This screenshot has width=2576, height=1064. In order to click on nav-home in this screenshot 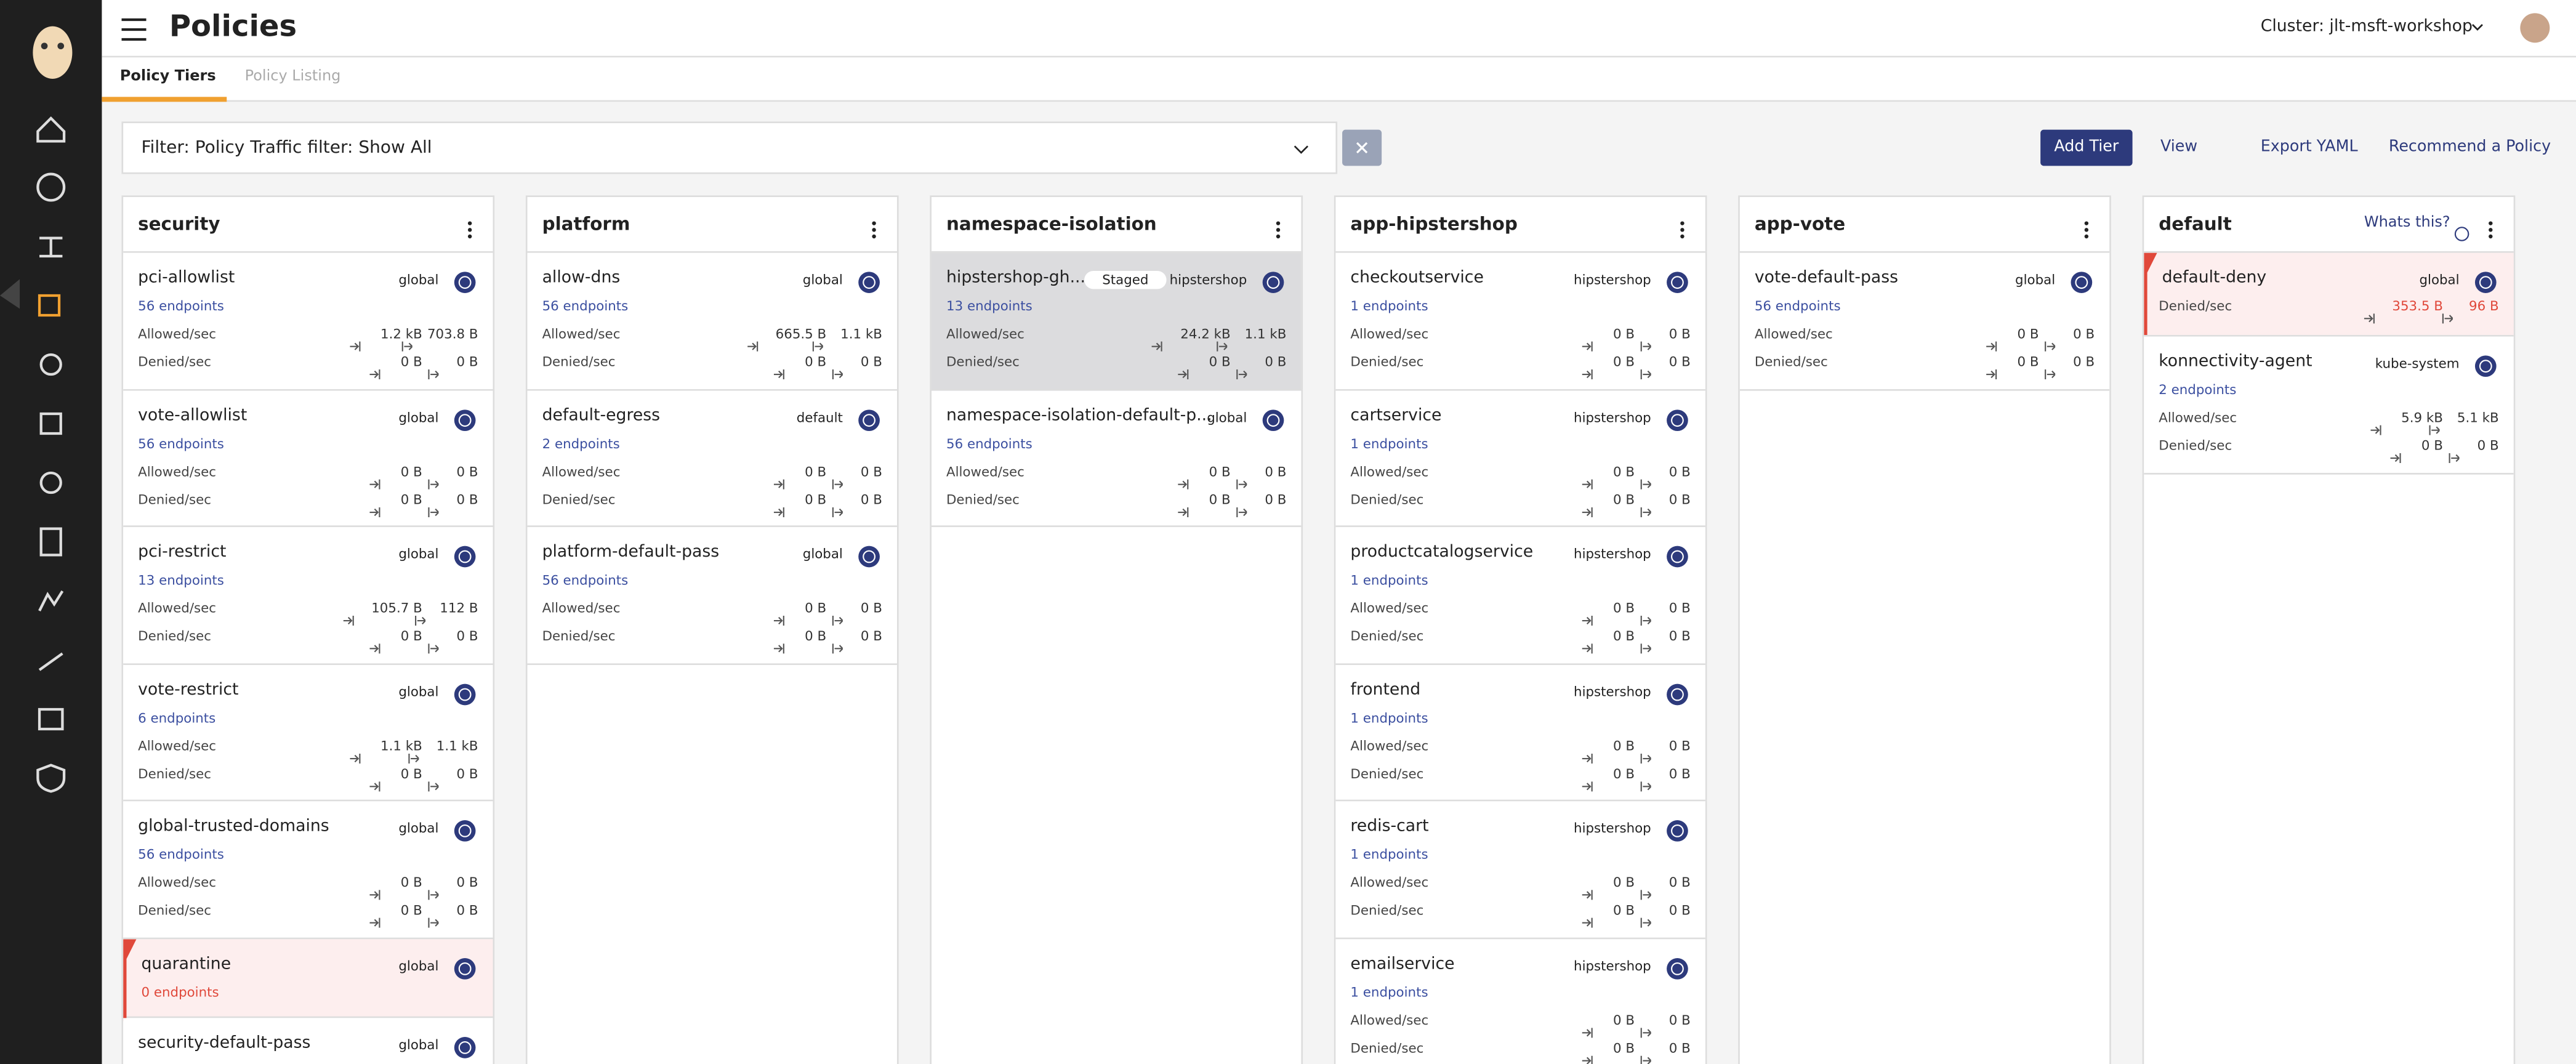, I will do `click(51, 129)`.